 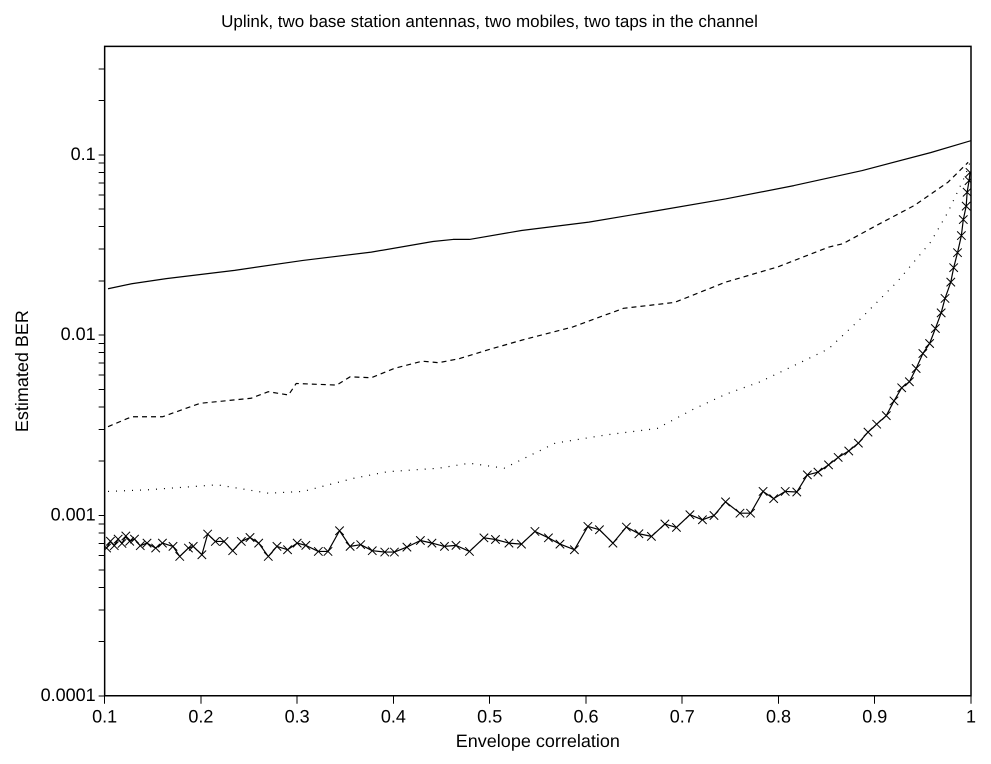 I want to click on x-tick-label: 0.5, so click(x=489, y=716).